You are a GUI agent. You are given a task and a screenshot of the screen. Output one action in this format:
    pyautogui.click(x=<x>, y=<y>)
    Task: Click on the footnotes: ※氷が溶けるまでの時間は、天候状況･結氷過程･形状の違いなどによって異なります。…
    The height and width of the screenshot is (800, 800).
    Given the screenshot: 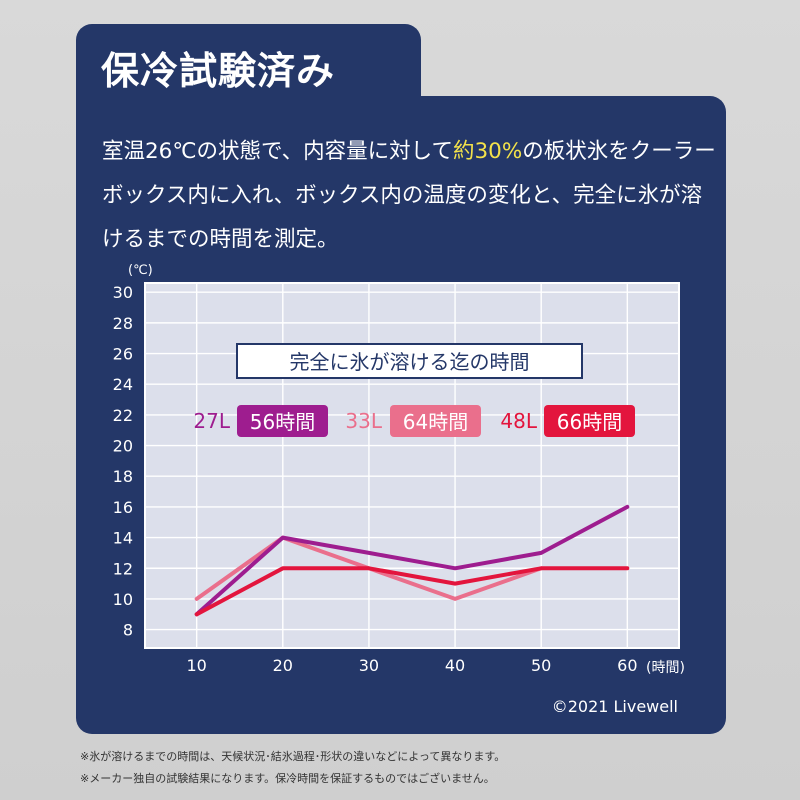 What is the action you would take?
    pyautogui.click(x=430, y=768)
    